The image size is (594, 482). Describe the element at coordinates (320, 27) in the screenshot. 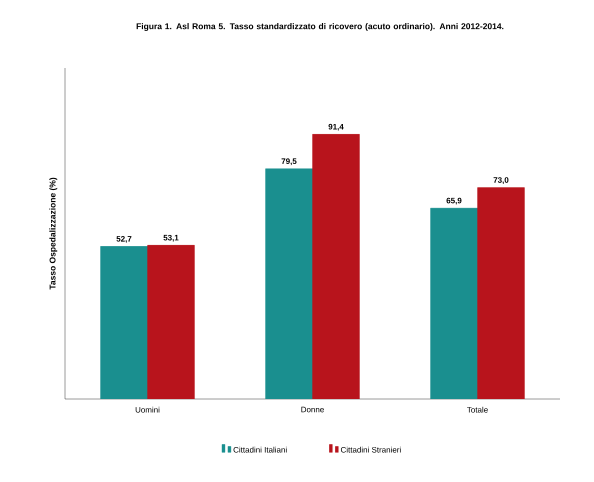

I see `chart-title: Figura 1. Asl Roma 5. Tasso standardizzato di ricovero (acuto ordinario). Anni 2012-2014.` at that location.